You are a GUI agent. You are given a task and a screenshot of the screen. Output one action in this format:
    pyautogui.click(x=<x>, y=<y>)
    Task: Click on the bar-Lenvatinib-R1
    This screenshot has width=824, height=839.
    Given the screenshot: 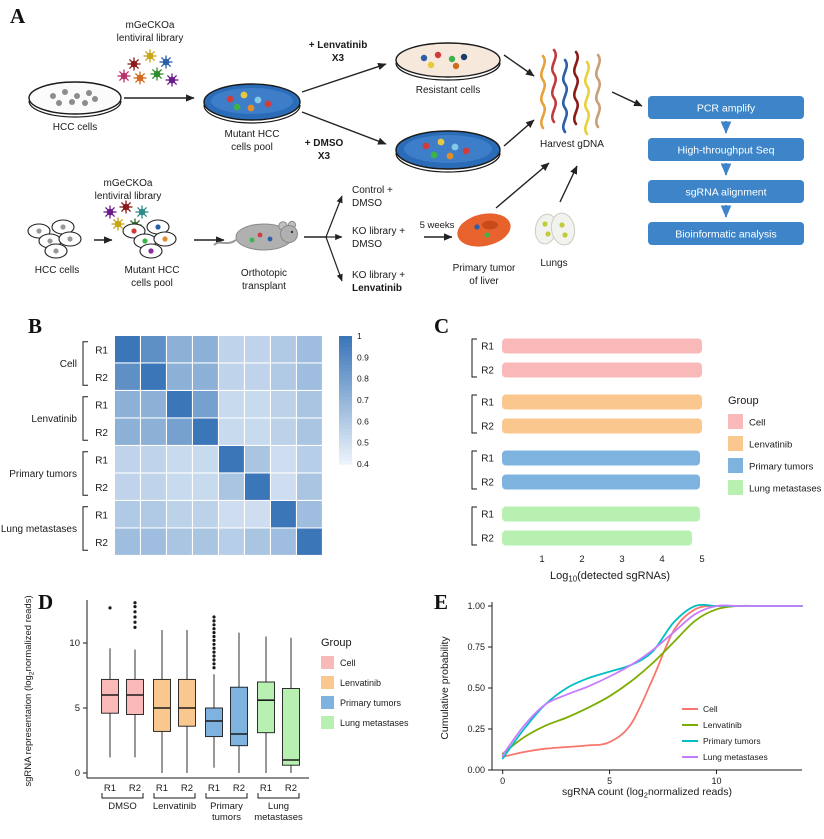 What is the action you would take?
    pyautogui.click(x=602, y=402)
    